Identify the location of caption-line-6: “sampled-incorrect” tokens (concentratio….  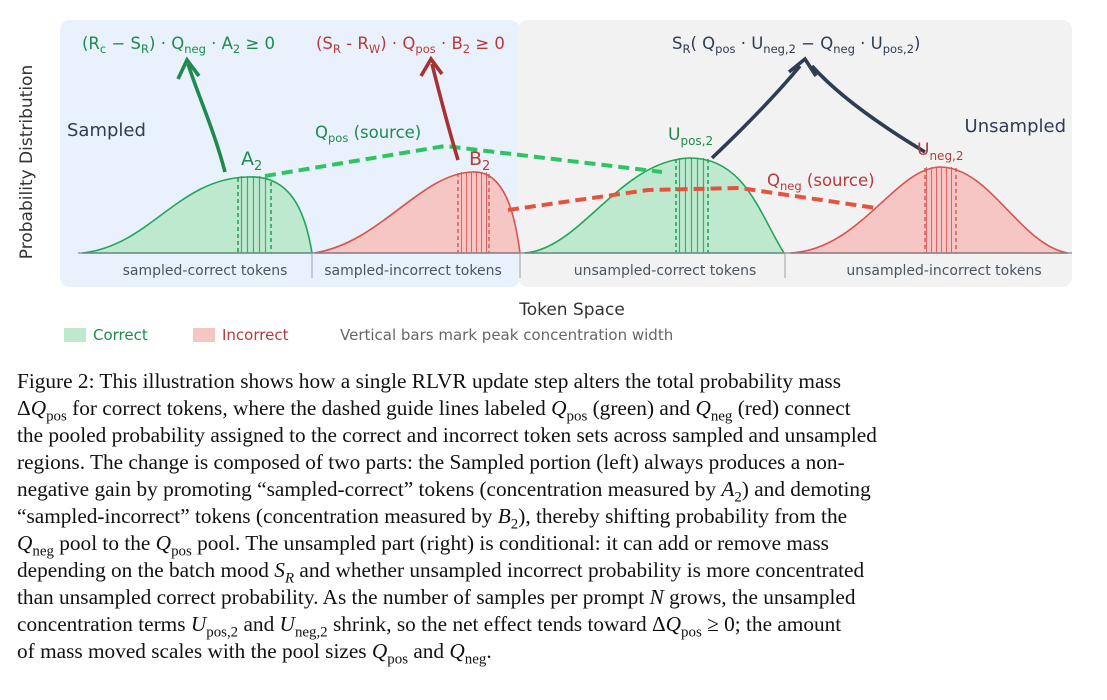
(432, 518).